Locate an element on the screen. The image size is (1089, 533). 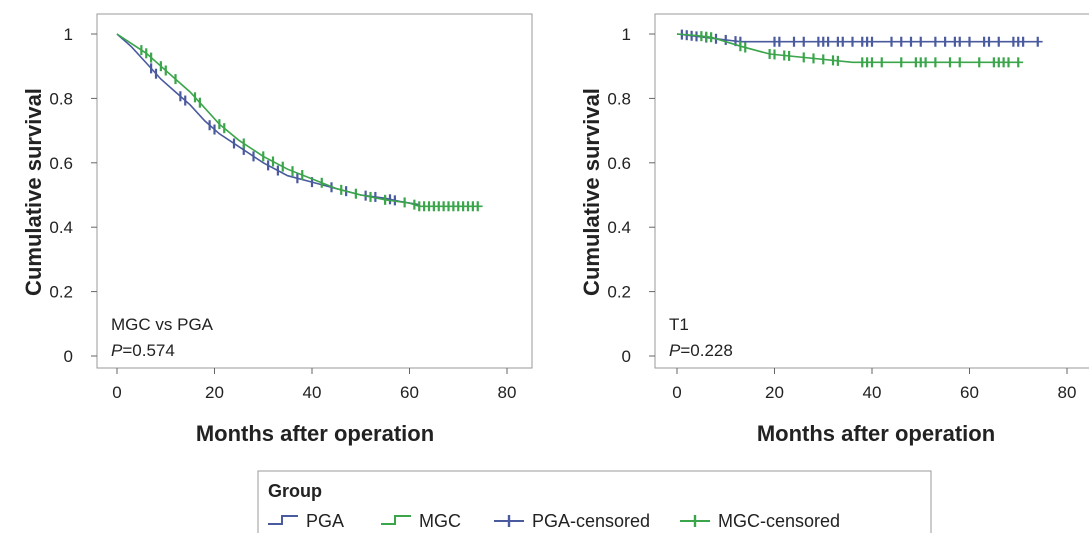
p-value-text: P=0.574 is located at coordinates (143, 350).